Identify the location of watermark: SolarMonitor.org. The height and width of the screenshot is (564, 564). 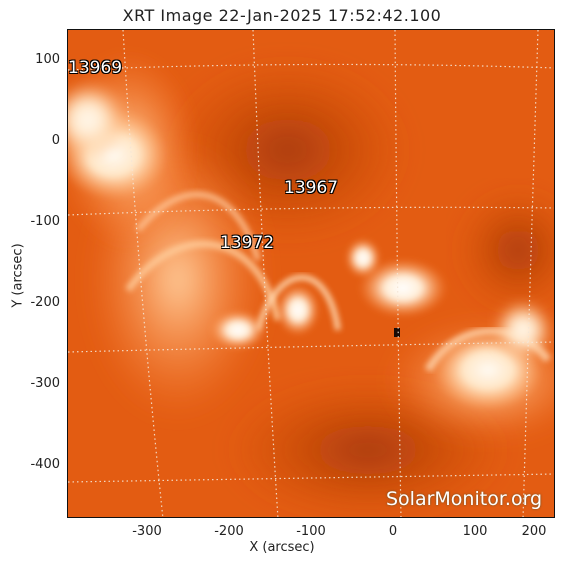
(464, 499).